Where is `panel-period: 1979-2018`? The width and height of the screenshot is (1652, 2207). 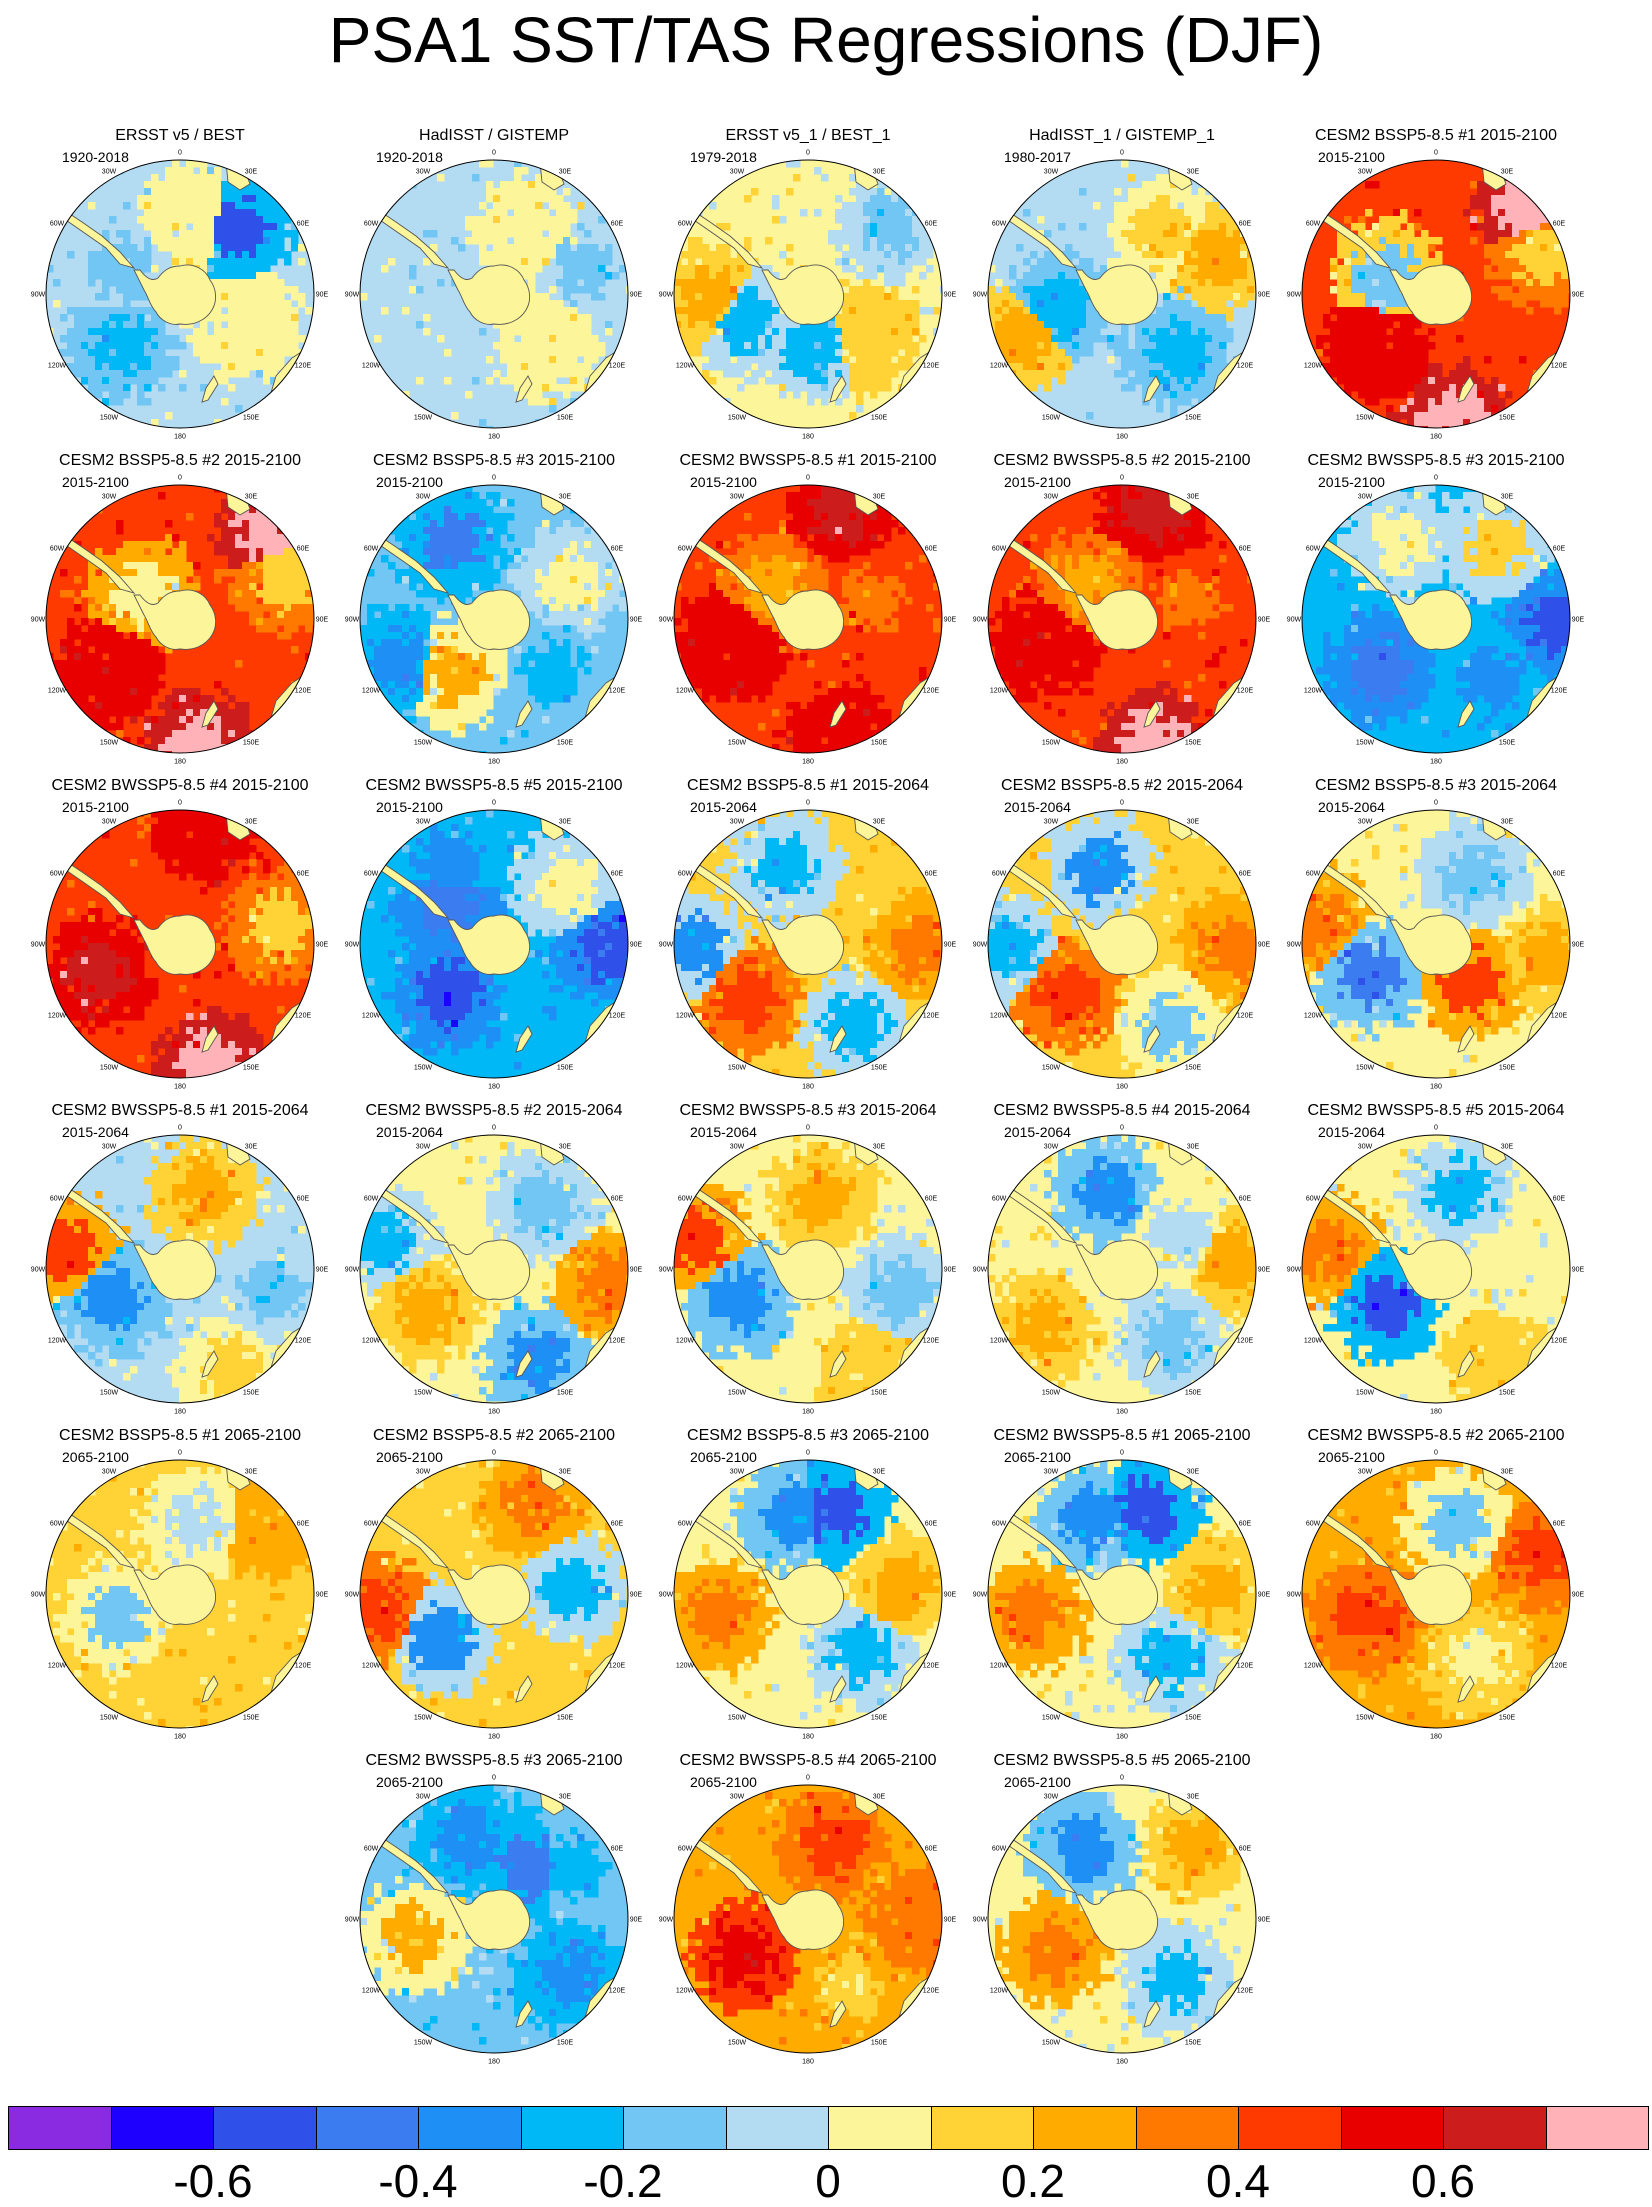 panel-period: 1979-2018 is located at coordinates (723, 157).